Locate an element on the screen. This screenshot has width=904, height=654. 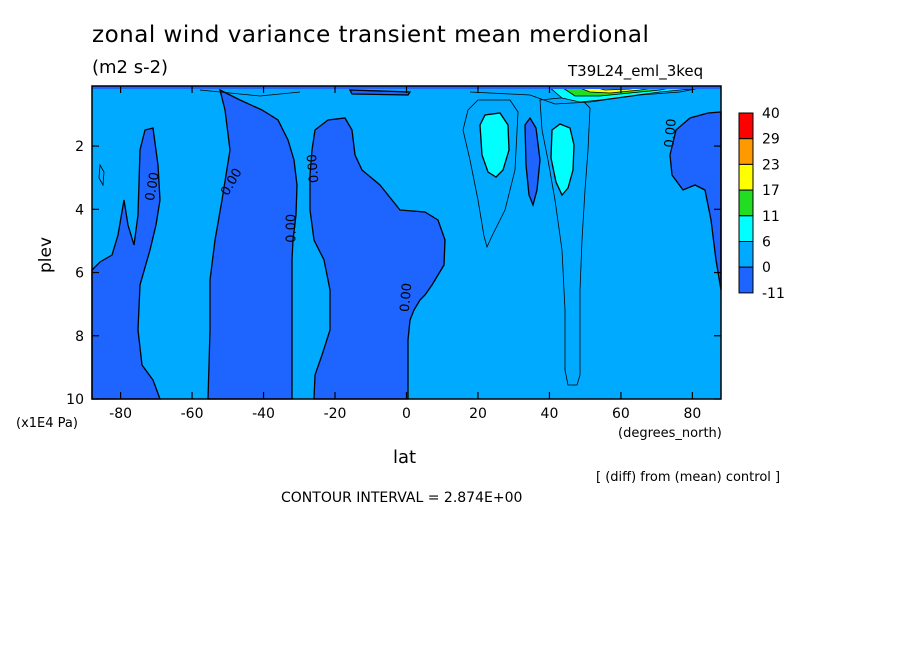
chart-units: (m2 s-2) is located at coordinates (130, 67).